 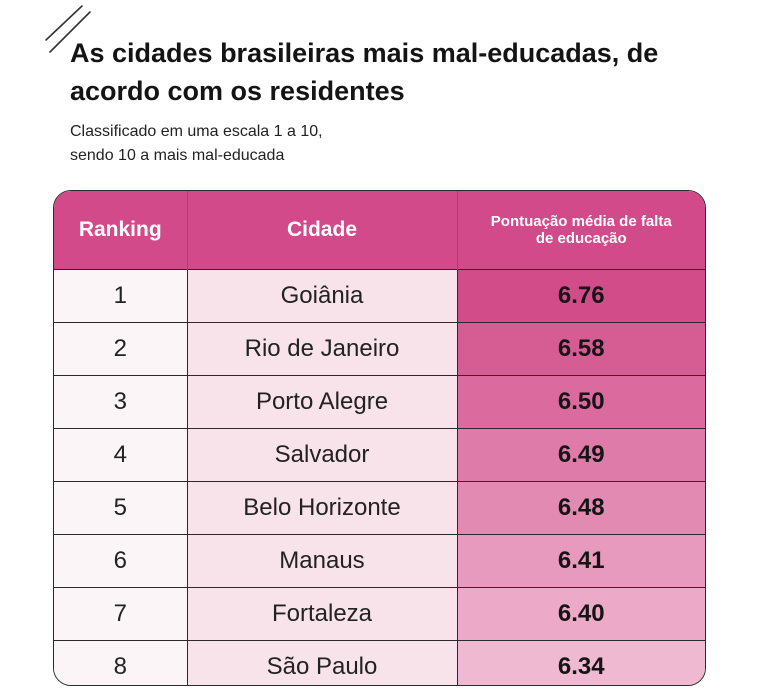 What do you see at coordinates (121, 561) in the screenshot?
I see `ranking-cell: 6` at bounding box center [121, 561].